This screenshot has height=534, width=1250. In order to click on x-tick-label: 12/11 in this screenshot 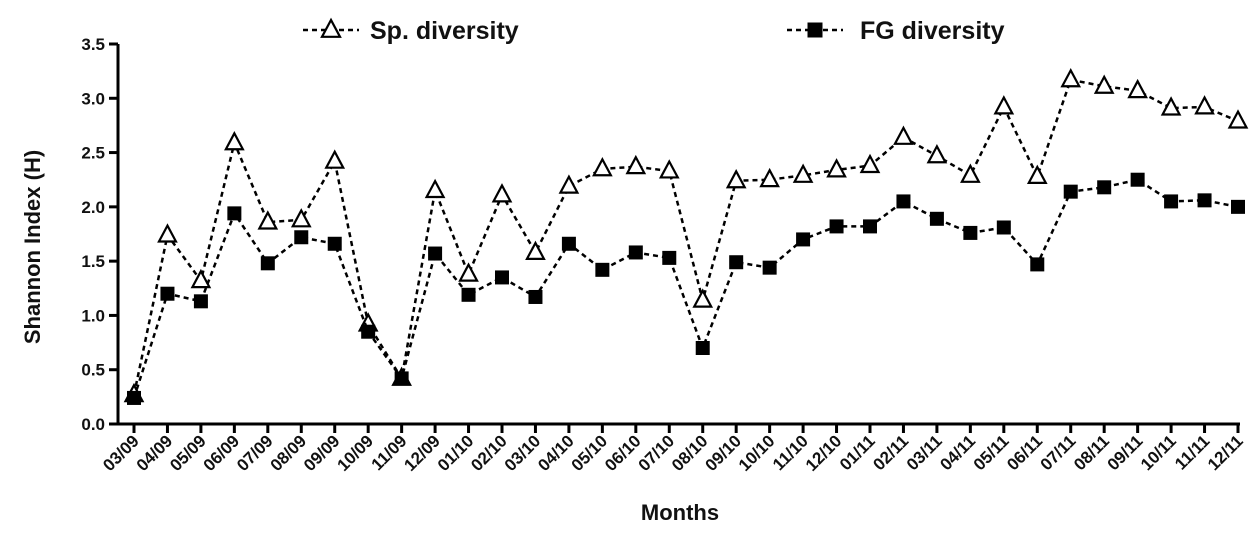, I will do `click(1225, 452)`.